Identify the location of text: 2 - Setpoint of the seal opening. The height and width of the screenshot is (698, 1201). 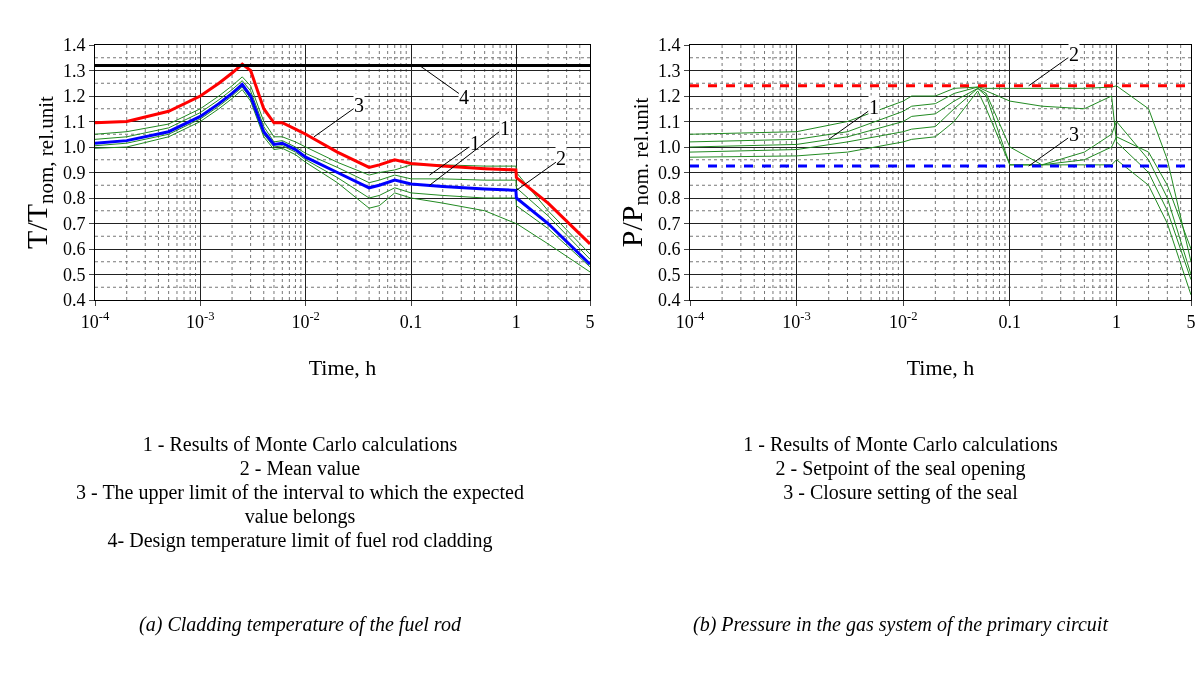
(900, 468).